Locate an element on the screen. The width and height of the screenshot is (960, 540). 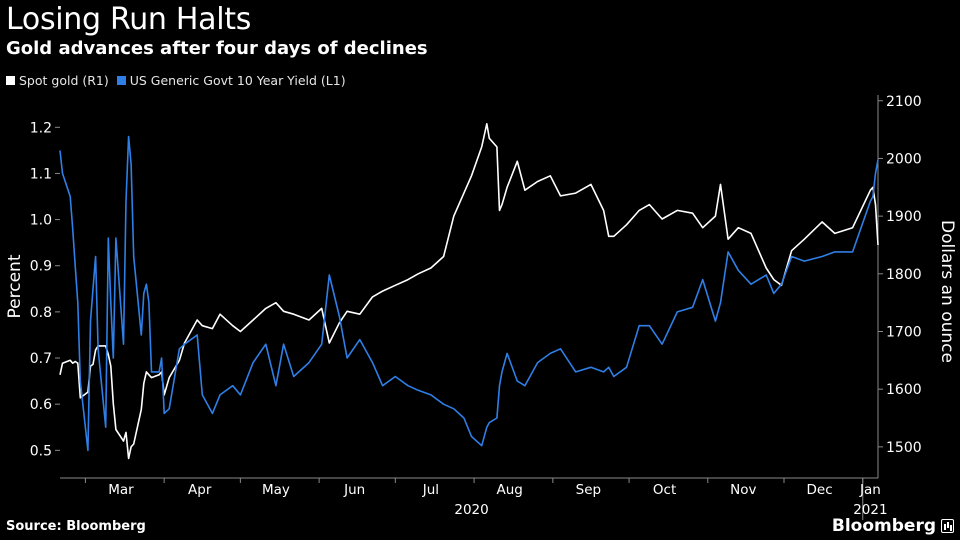
left-tick-label: 0.5 is located at coordinates (41, 451).